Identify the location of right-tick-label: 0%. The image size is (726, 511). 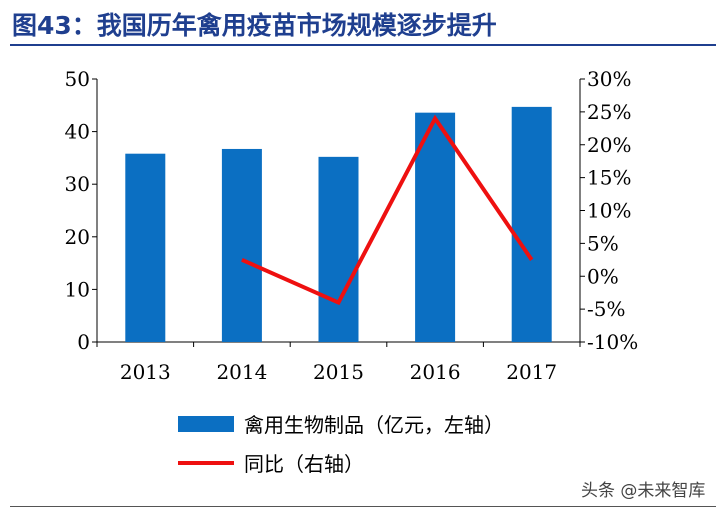
(603, 276).